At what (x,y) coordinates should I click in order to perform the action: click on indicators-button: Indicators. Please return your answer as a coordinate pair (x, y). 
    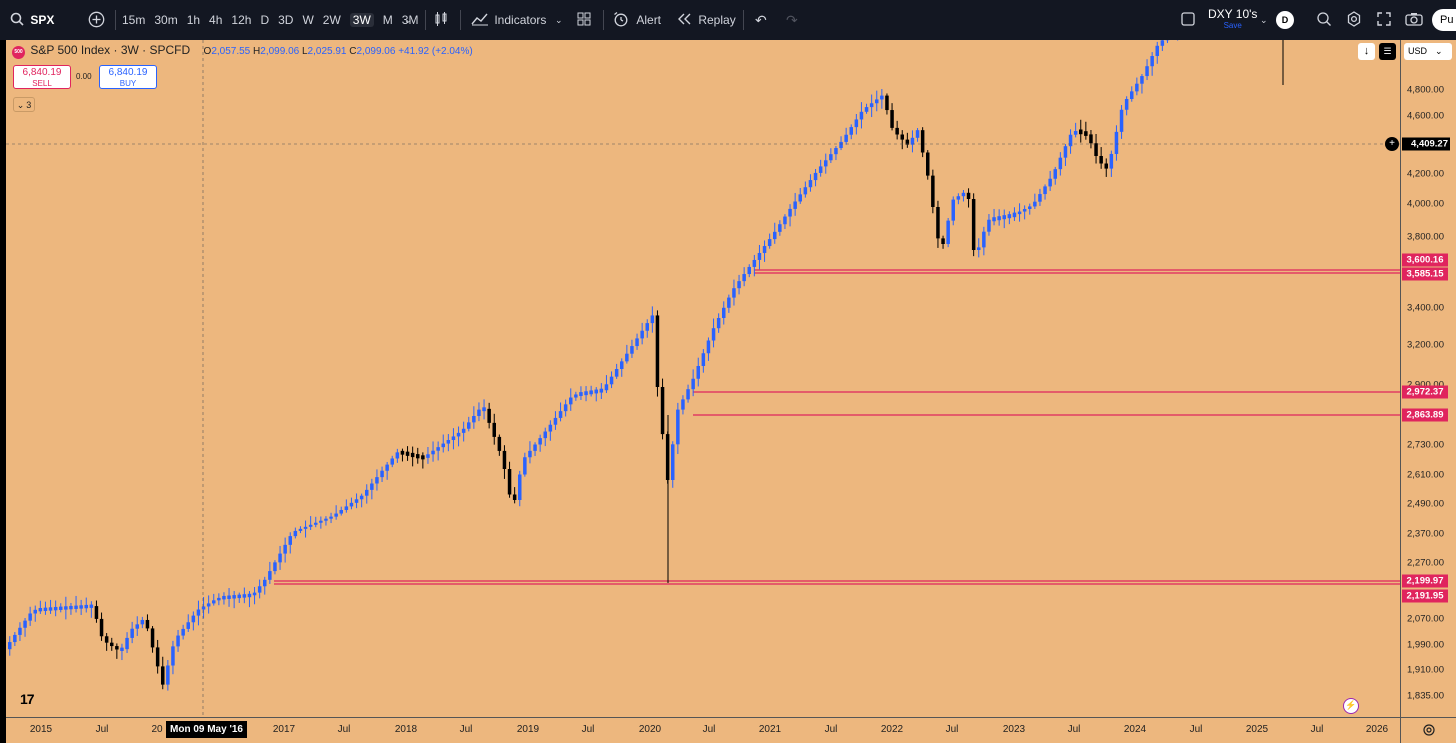
    Looking at the image, I should click on (508, 20).